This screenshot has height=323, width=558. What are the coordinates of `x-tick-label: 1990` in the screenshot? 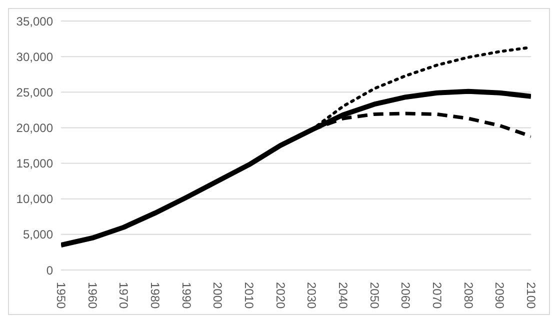 It's located at (186, 296).